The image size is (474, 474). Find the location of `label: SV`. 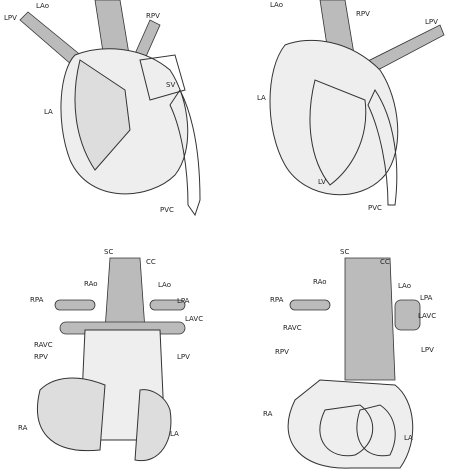

label: SV is located at coordinates (170, 85).